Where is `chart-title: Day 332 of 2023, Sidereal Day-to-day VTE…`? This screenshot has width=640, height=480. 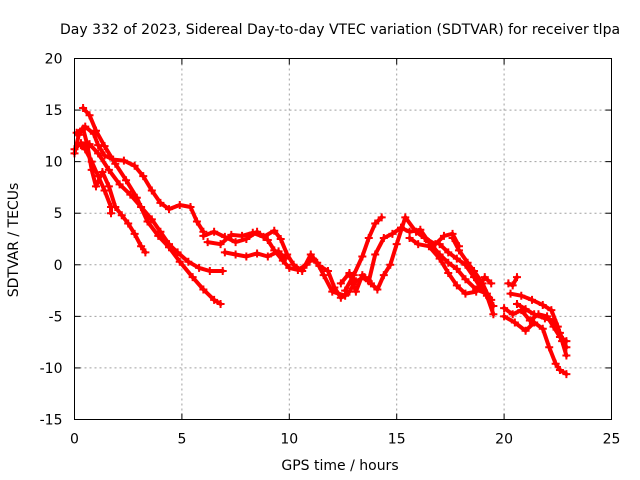 chart-title: Day 332 of 2023, Sidereal Day-to-day VTE… is located at coordinates (340, 30).